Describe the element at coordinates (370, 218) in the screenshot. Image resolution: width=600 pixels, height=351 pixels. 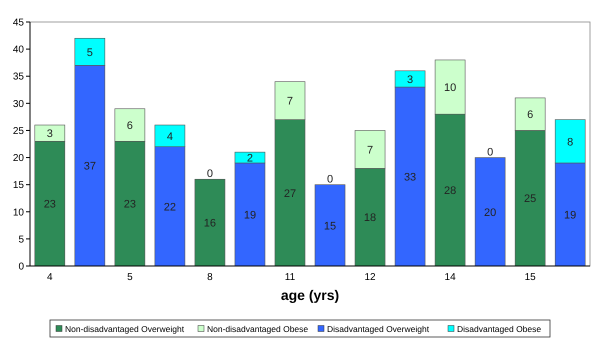
I see `data-label: 18` at that location.